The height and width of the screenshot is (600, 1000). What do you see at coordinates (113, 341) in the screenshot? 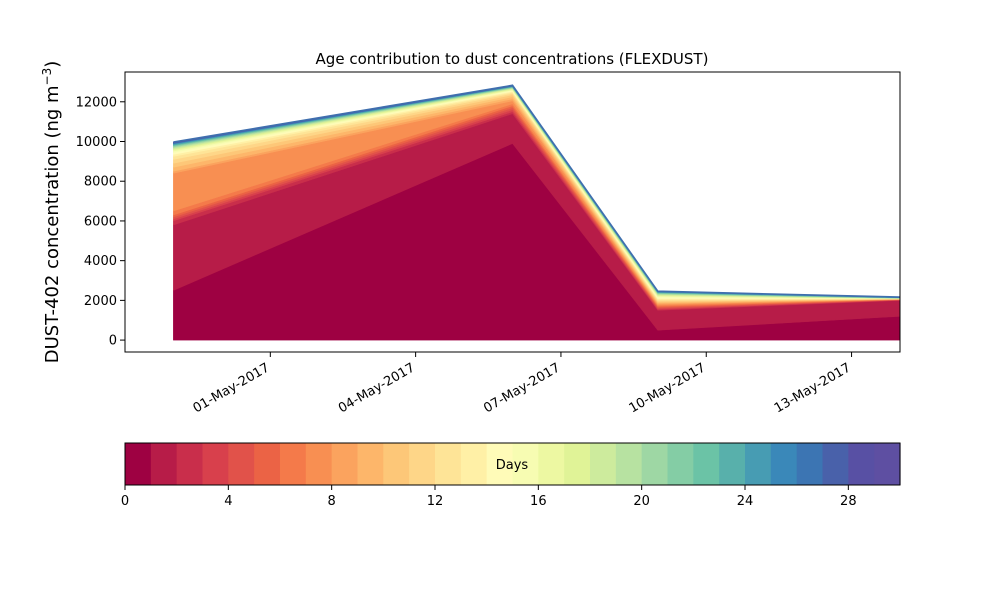
I see `y-tick-label: 0` at bounding box center [113, 341].